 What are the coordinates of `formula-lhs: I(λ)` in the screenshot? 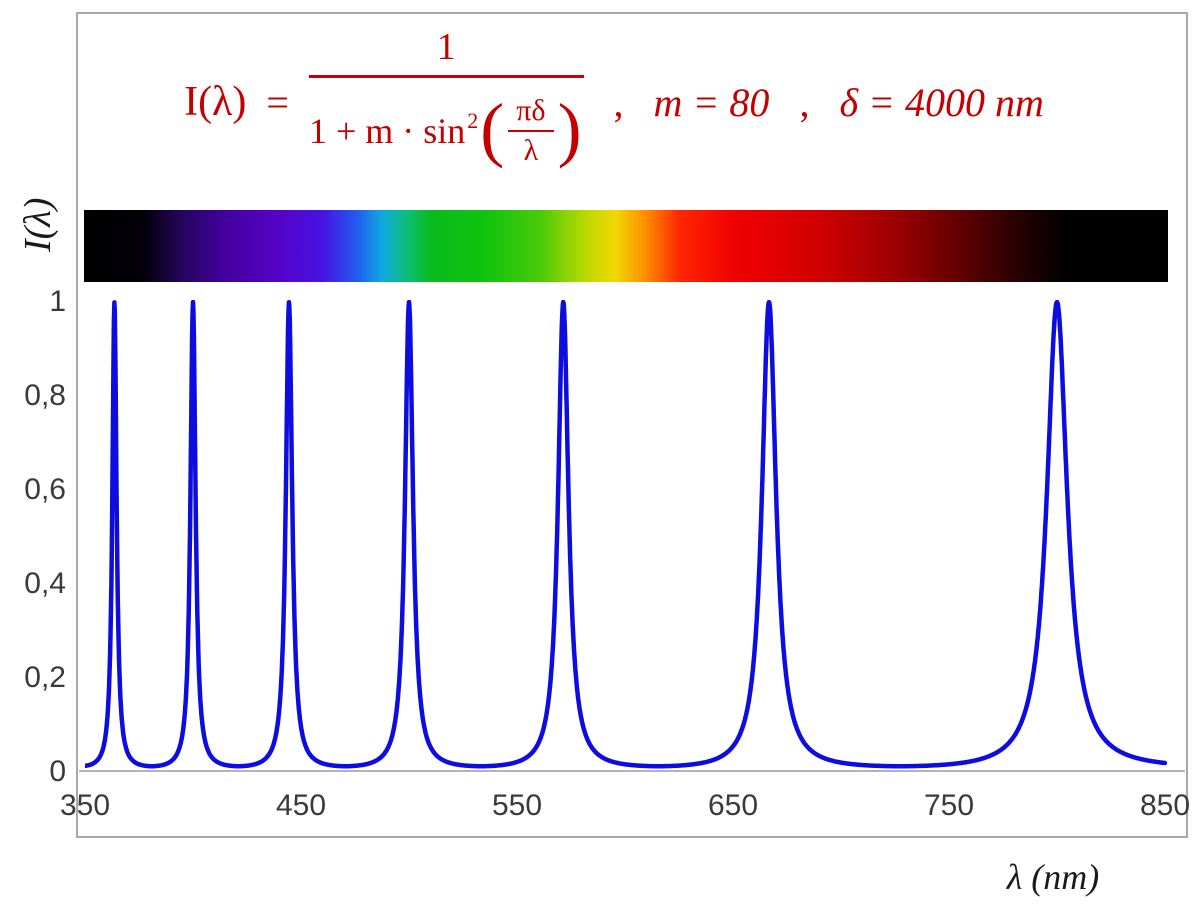 It's located at (215, 102).